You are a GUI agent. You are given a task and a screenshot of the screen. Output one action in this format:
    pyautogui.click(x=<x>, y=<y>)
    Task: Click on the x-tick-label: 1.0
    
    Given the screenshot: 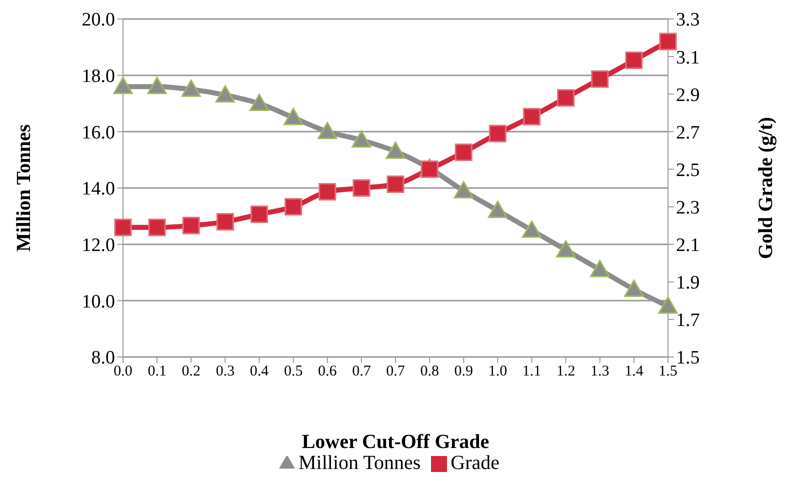 What is the action you would take?
    pyautogui.click(x=498, y=372)
    